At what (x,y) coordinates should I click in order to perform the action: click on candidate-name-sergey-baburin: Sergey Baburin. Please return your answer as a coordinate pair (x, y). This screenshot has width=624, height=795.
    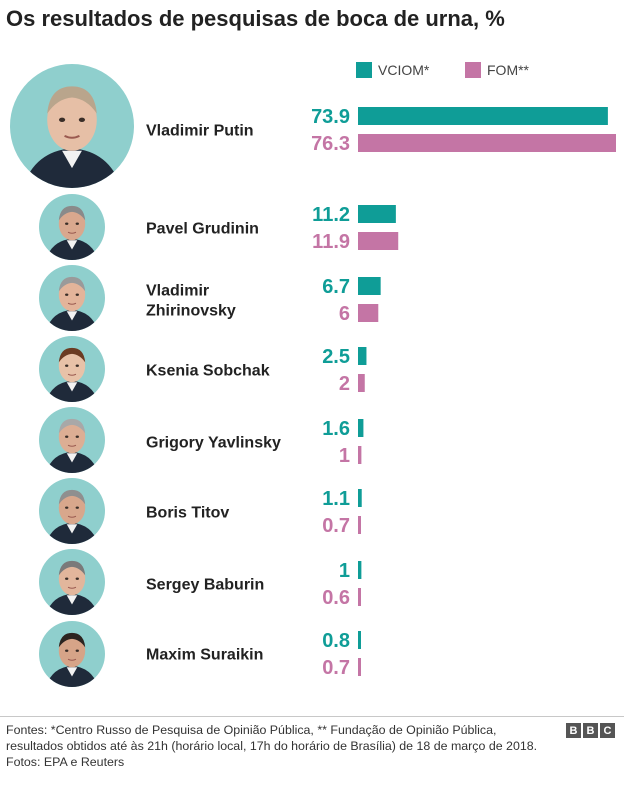
    Looking at the image, I should click on (205, 585).